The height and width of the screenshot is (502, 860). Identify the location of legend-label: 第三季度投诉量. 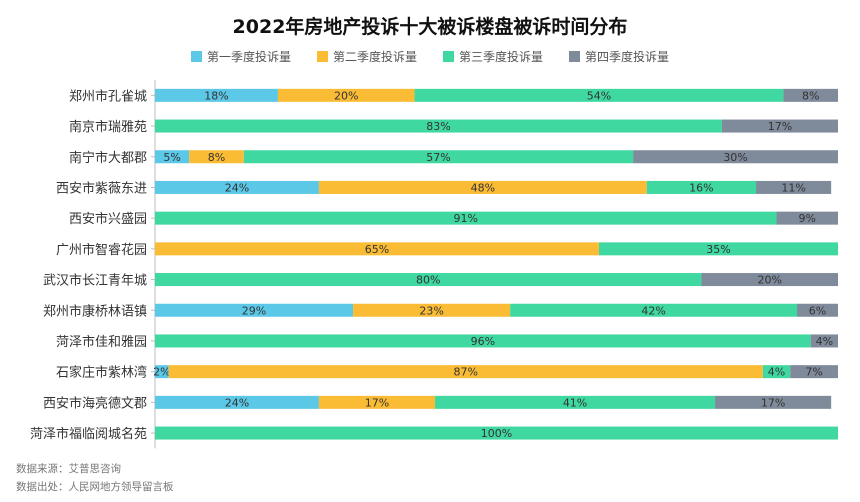
(501, 57).